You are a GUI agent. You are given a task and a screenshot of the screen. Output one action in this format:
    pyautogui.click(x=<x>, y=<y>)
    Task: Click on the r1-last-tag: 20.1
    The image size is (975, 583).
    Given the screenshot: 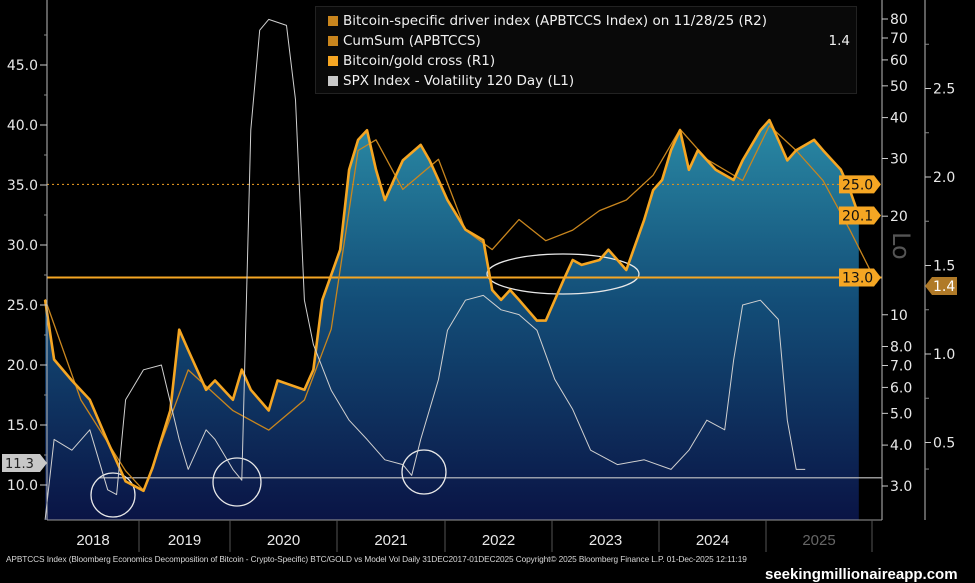 What is the action you would take?
    pyautogui.click(x=857, y=216)
    